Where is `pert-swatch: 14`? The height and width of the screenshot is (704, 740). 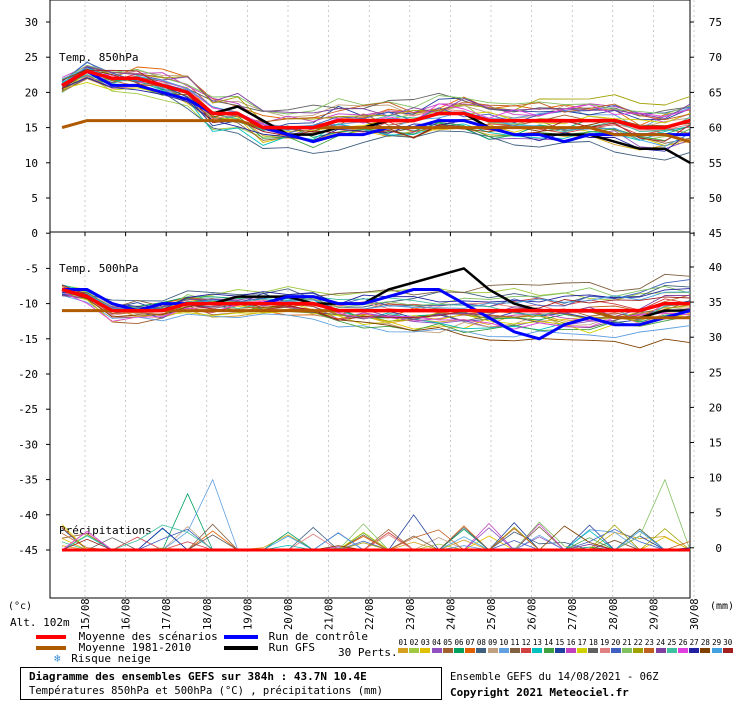
pert-swatch: 14 is located at coordinates (548, 645).